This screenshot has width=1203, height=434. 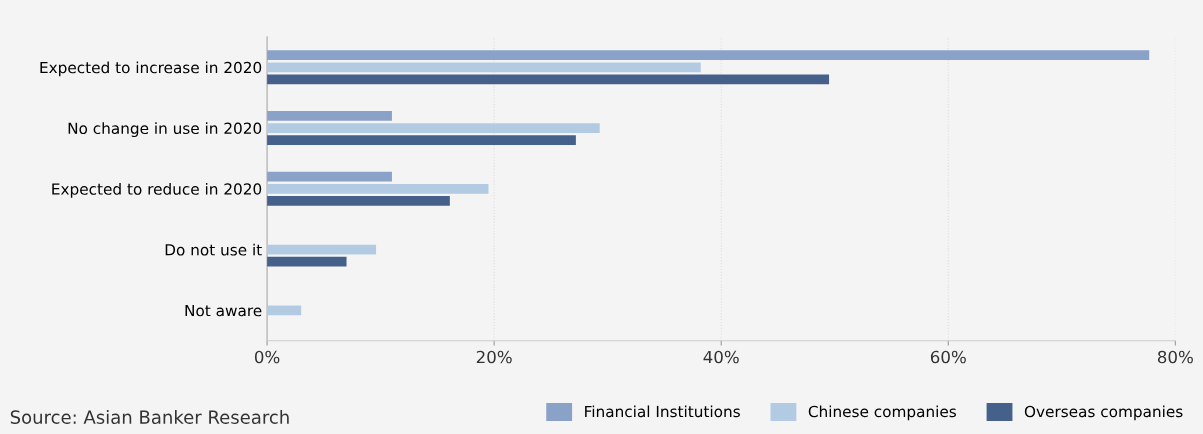 I want to click on x-tick-label: 0%, so click(x=267, y=357).